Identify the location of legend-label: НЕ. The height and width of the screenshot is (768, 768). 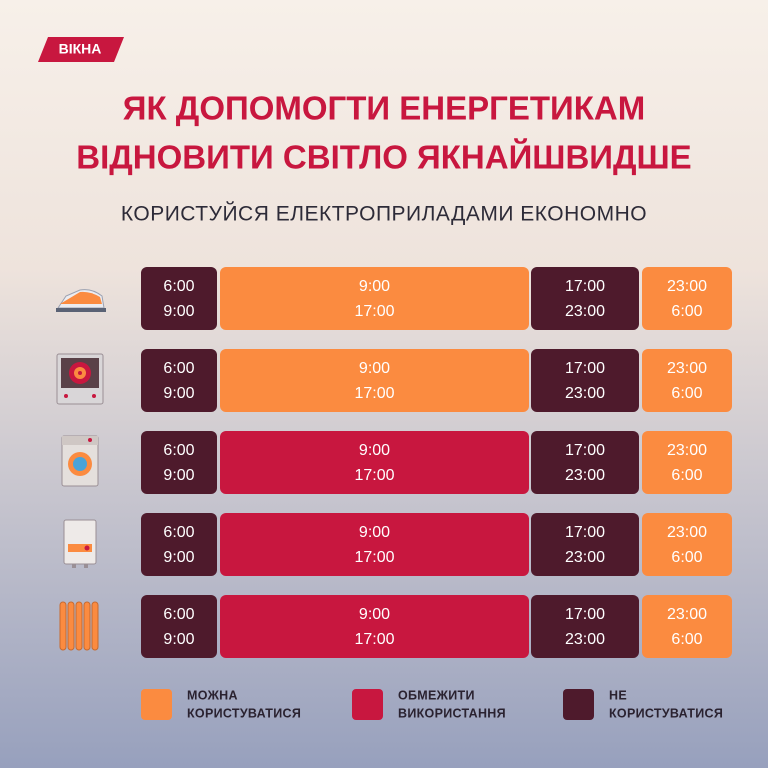
(618, 695).